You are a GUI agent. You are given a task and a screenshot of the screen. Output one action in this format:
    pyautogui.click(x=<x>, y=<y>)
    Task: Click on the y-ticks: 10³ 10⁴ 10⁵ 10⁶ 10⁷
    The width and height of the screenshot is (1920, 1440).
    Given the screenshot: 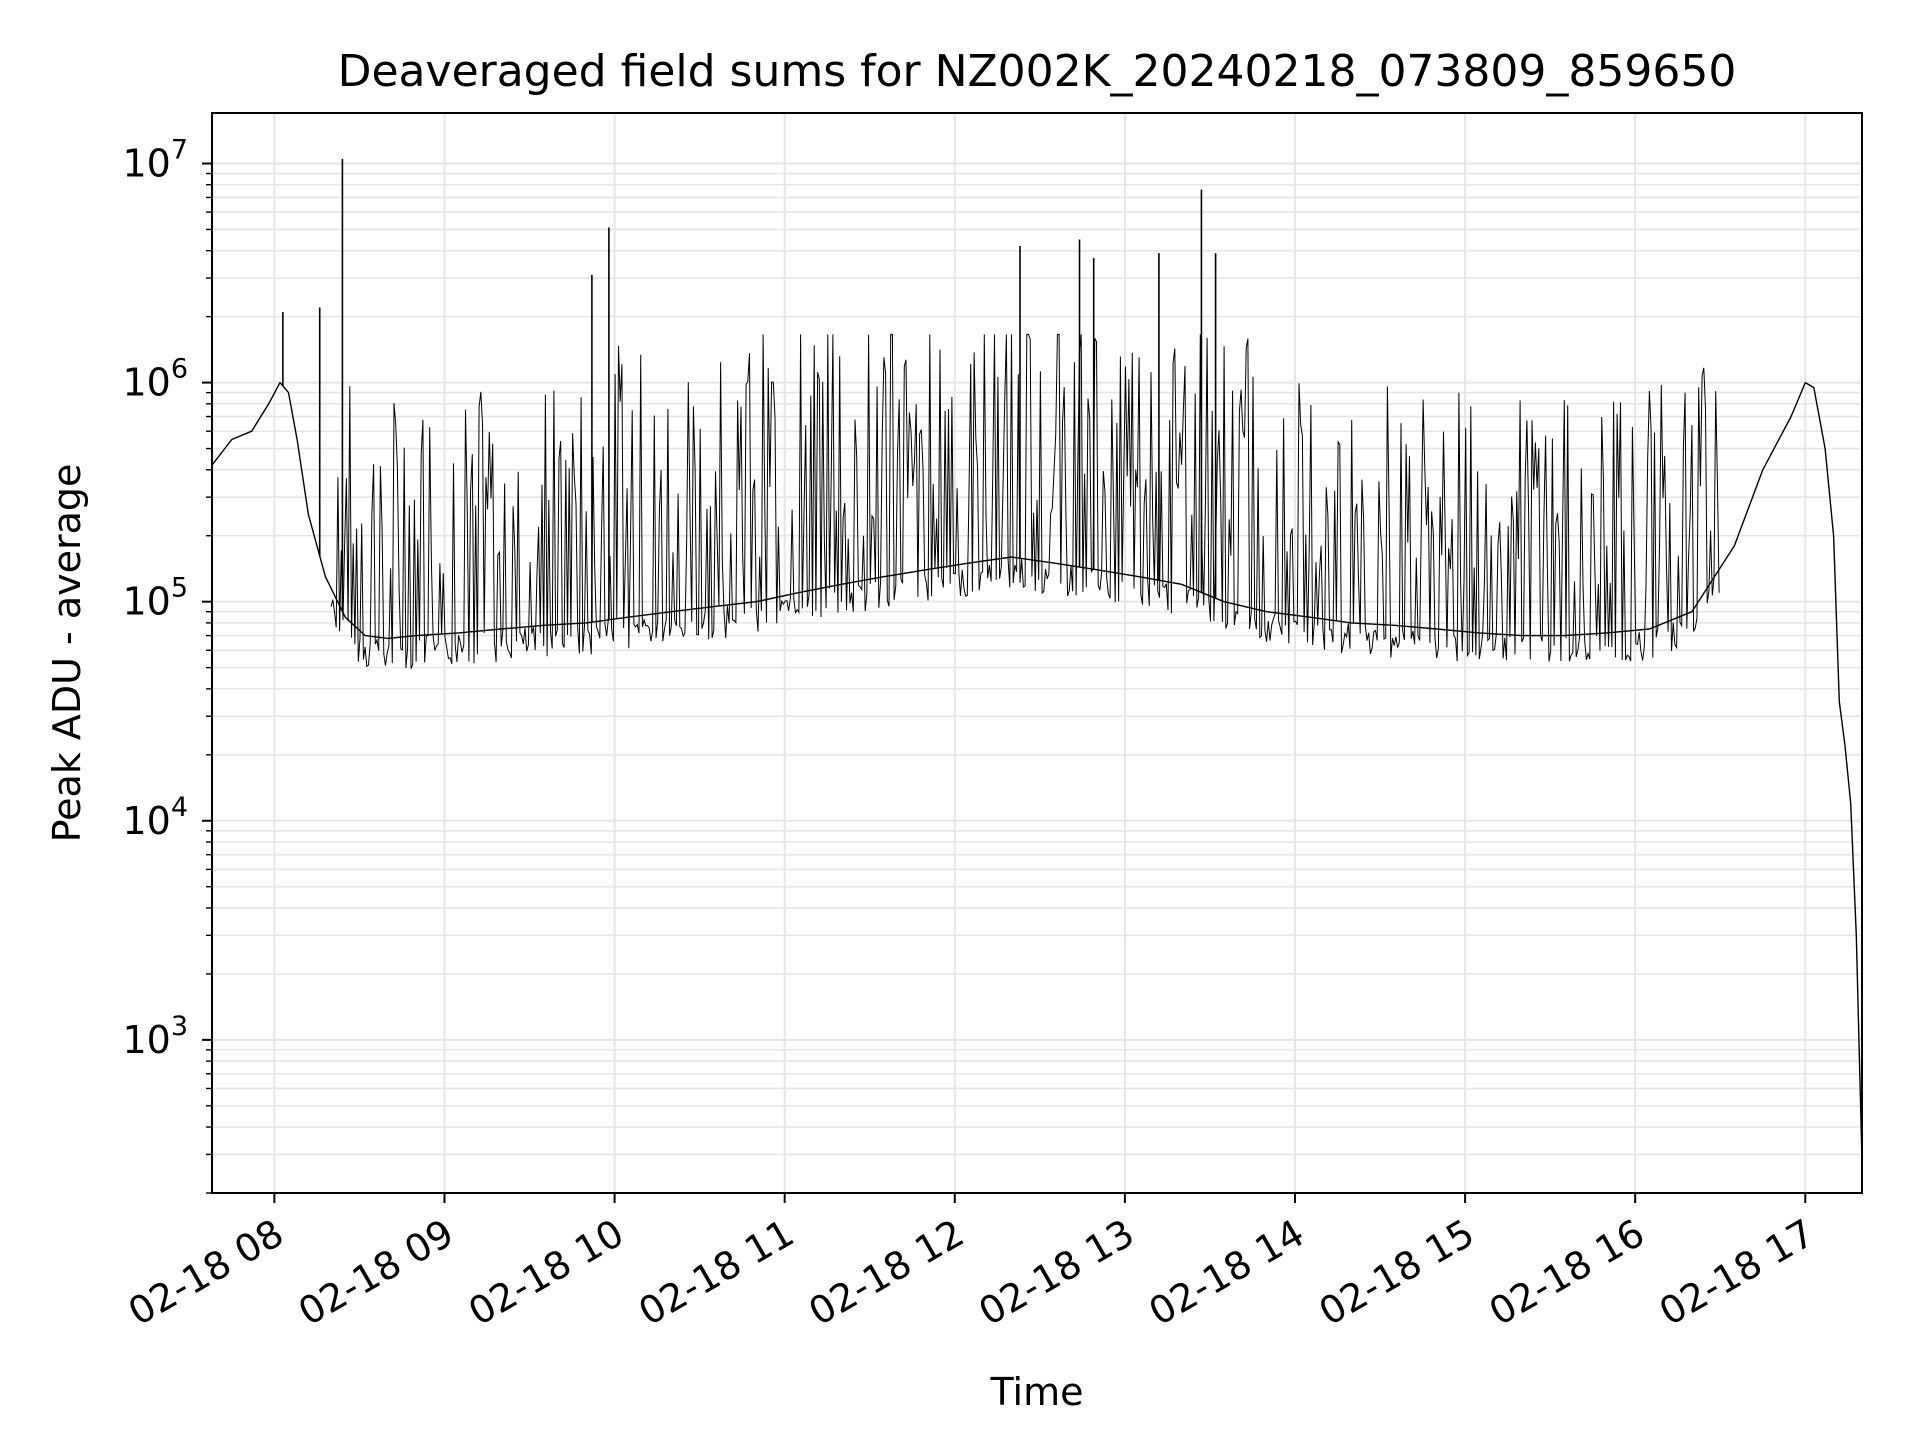 What is the action you would take?
    pyautogui.click(x=167, y=664)
    